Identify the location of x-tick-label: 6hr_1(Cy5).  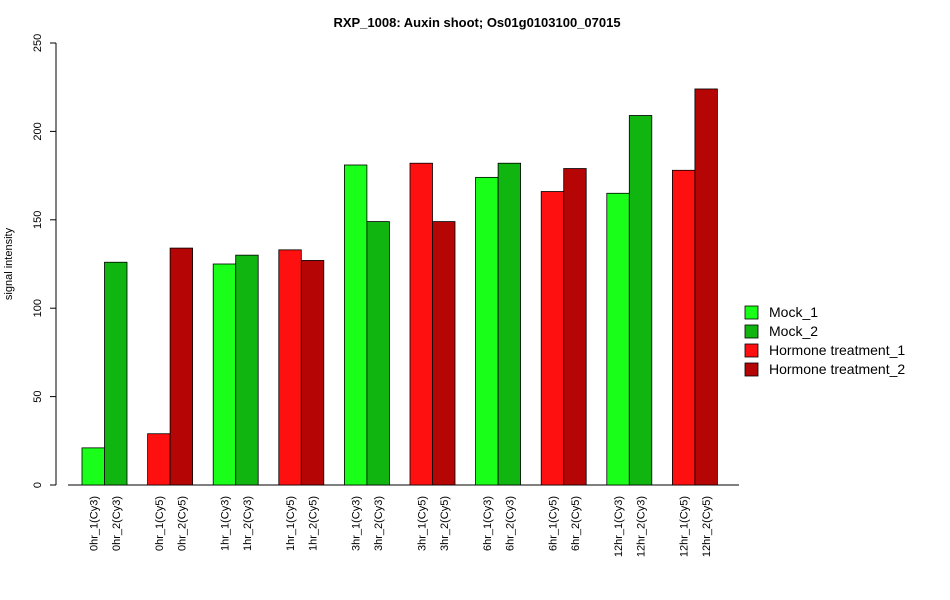
(553, 523).